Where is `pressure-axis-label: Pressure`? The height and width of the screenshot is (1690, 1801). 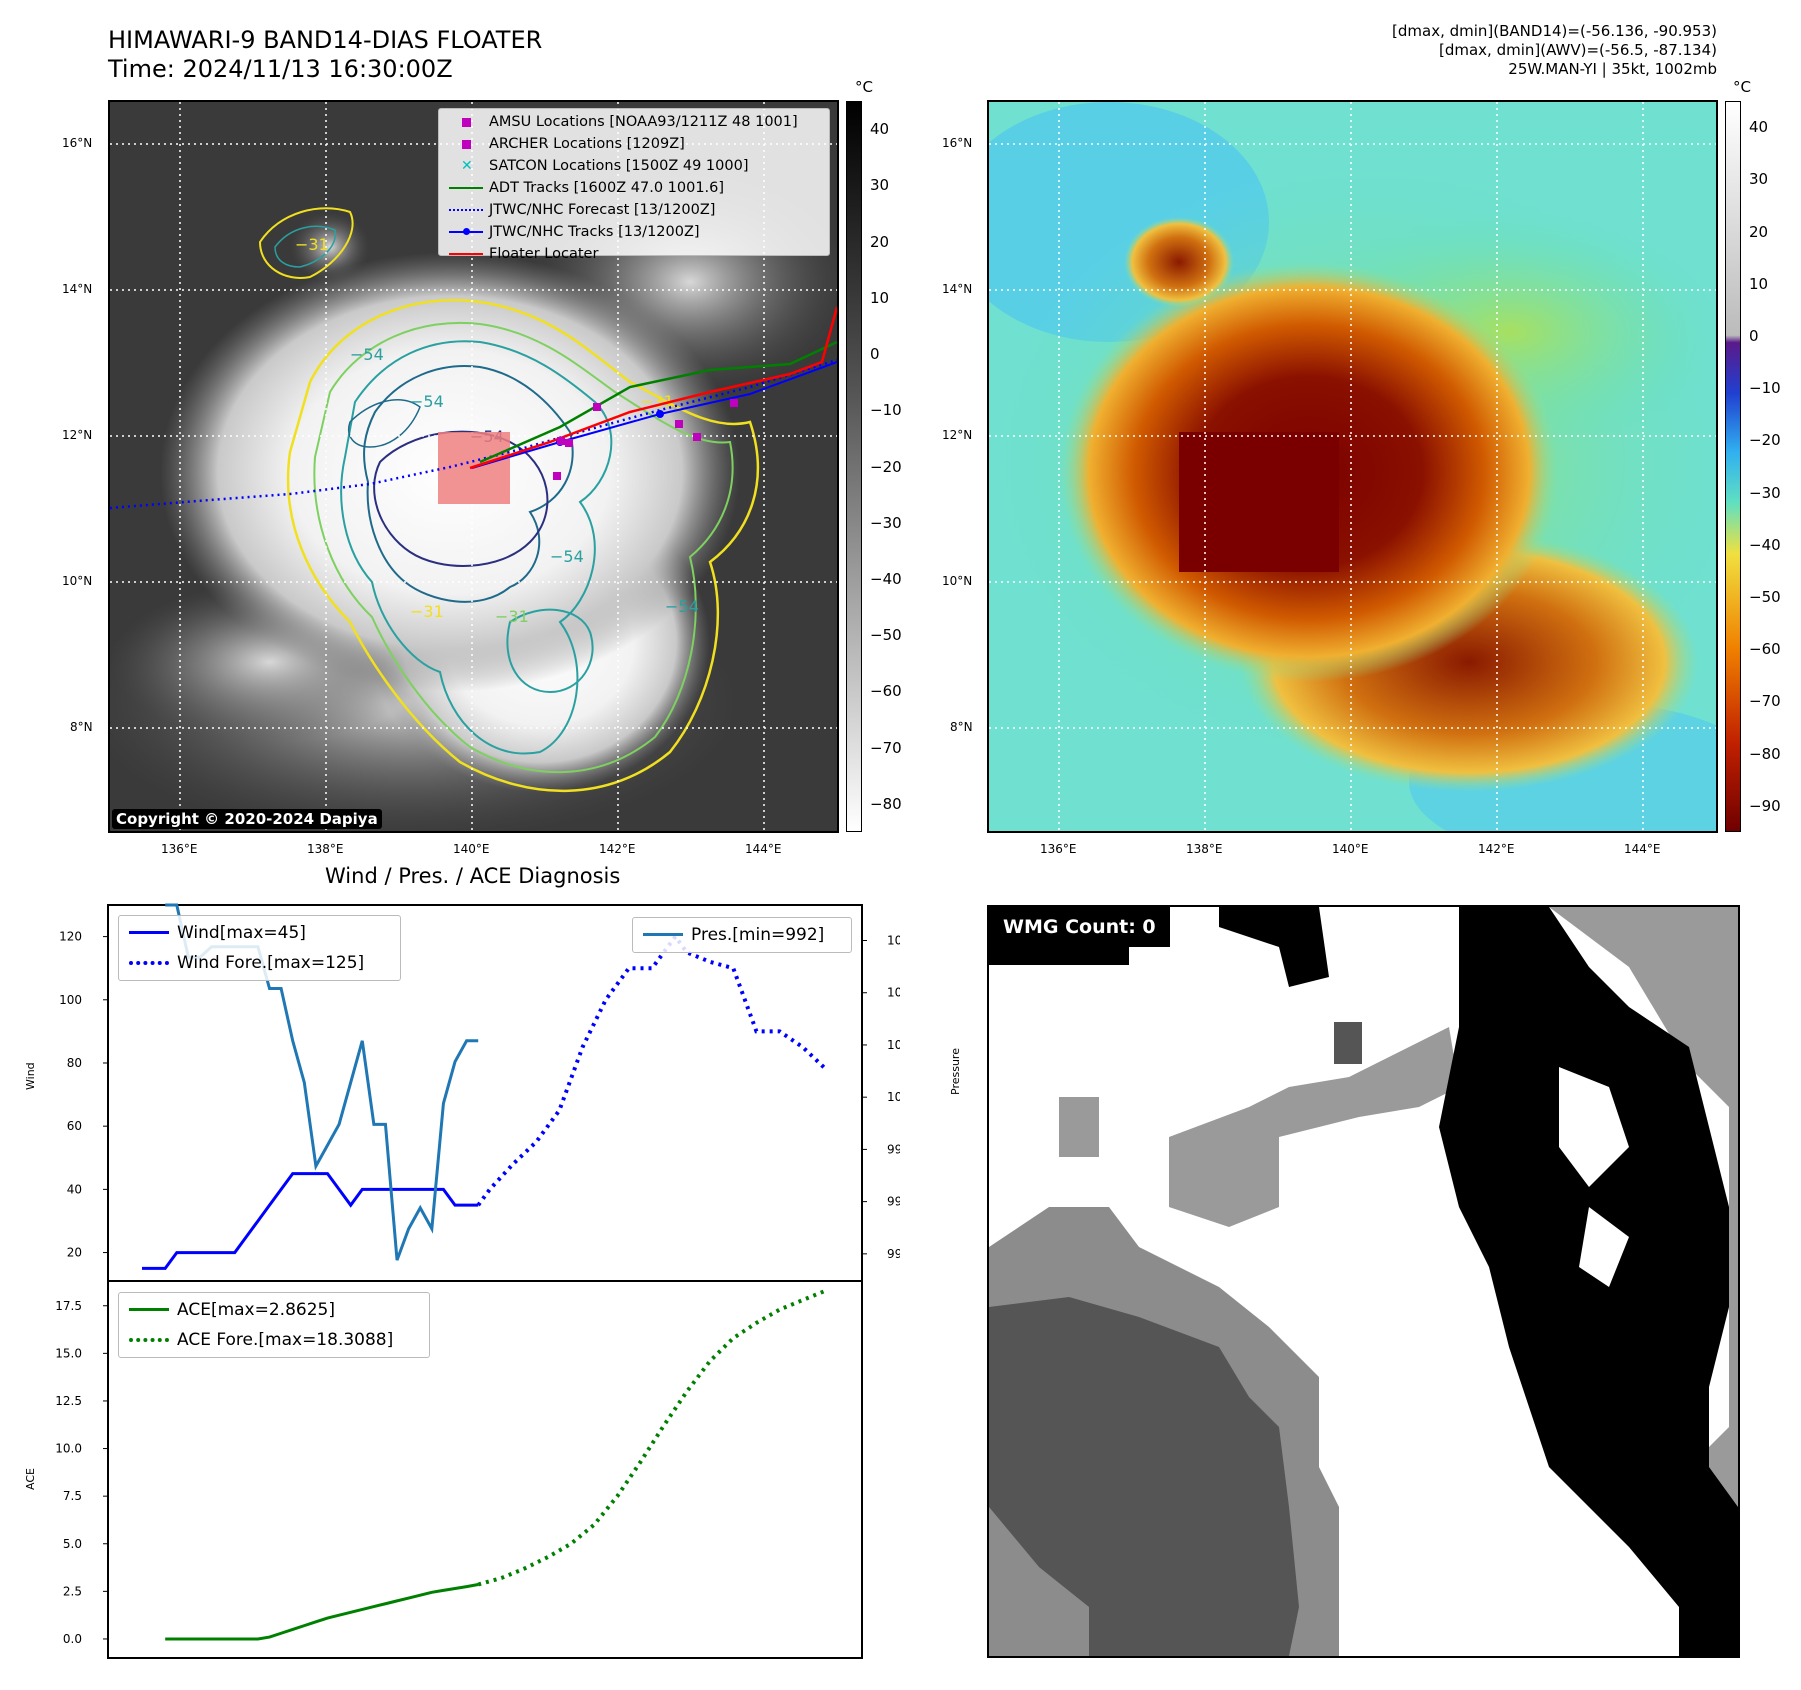 pressure-axis-label: Pressure is located at coordinates (955, 1071).